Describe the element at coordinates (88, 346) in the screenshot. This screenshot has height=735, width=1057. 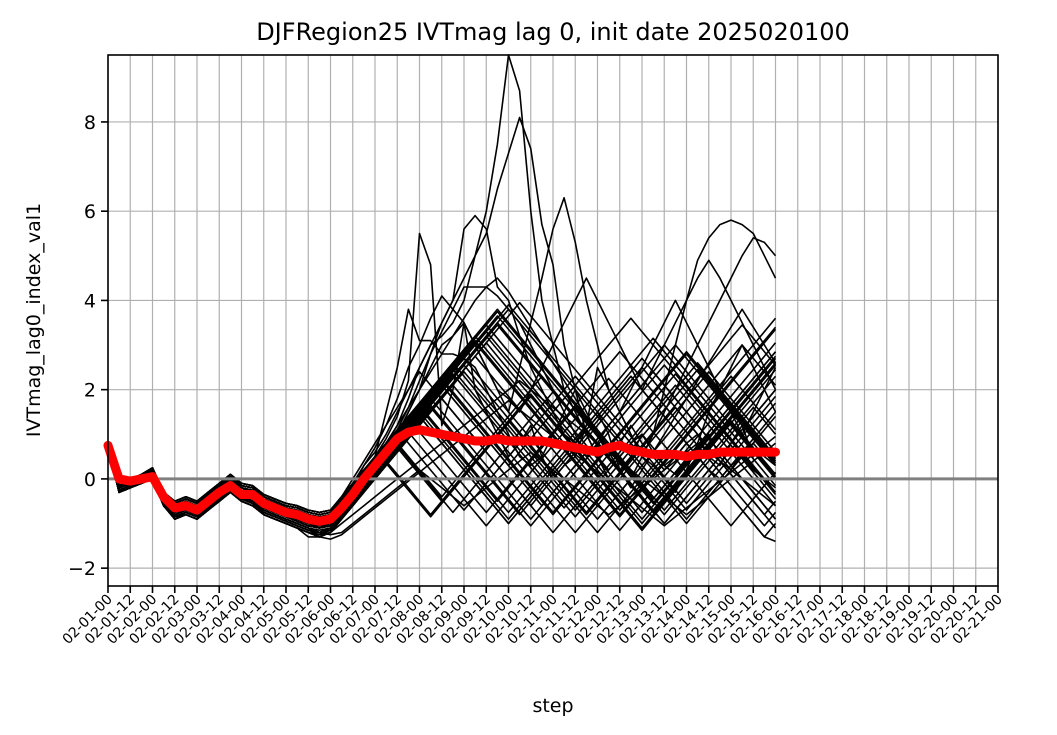
I see `y-axis: −2 0 2 4 6 8` at that location.